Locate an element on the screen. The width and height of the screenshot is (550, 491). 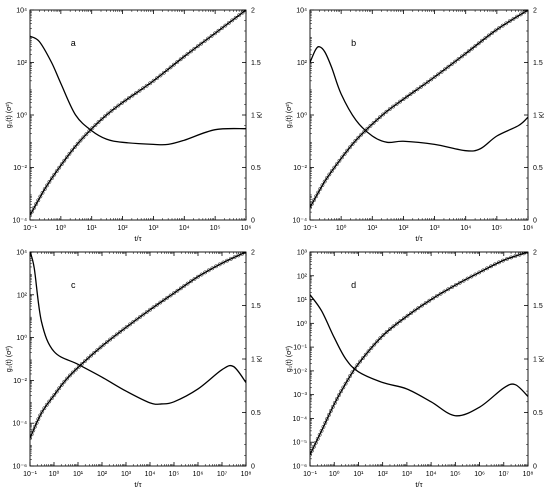
y2-tick-label: 1.5 is located at coordinates (256, 306).